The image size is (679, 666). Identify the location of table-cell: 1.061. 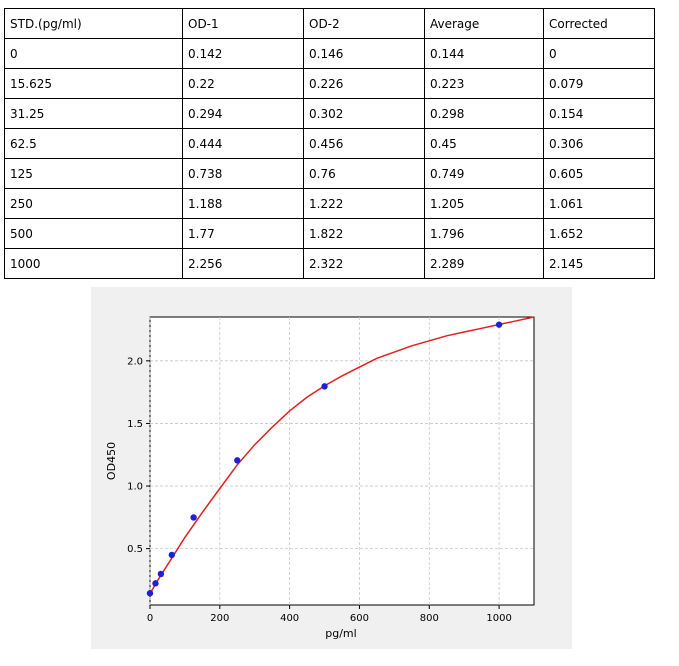
(599, 203).